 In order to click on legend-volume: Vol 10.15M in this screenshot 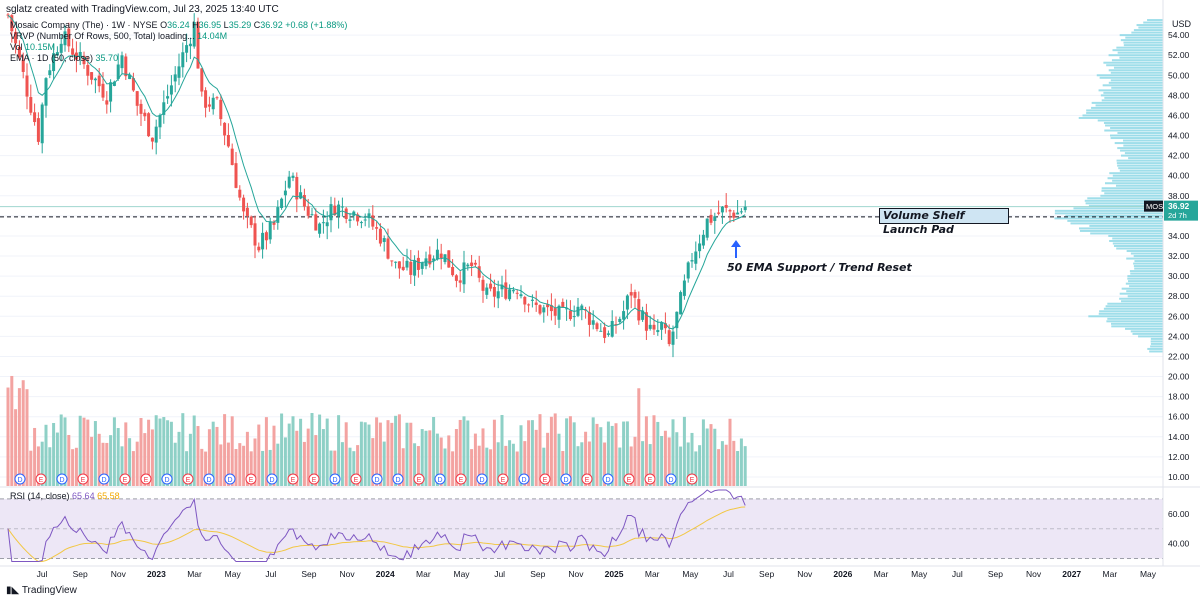, I will do `click(32, 47)`.